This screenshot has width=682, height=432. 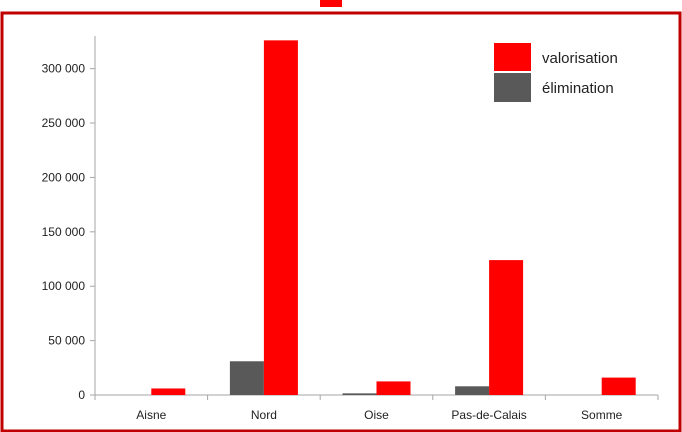 What do you see at coordinates (151, 415) in the screenshot?
I see `x-tick-label: Aisne` at bounding box center [151, 415].